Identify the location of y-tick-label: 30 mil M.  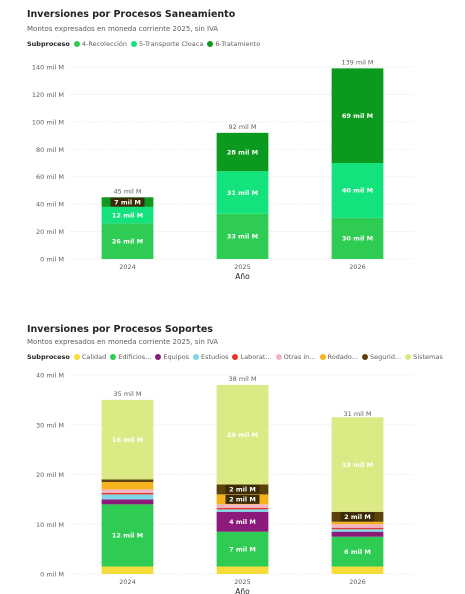
(50, 425).